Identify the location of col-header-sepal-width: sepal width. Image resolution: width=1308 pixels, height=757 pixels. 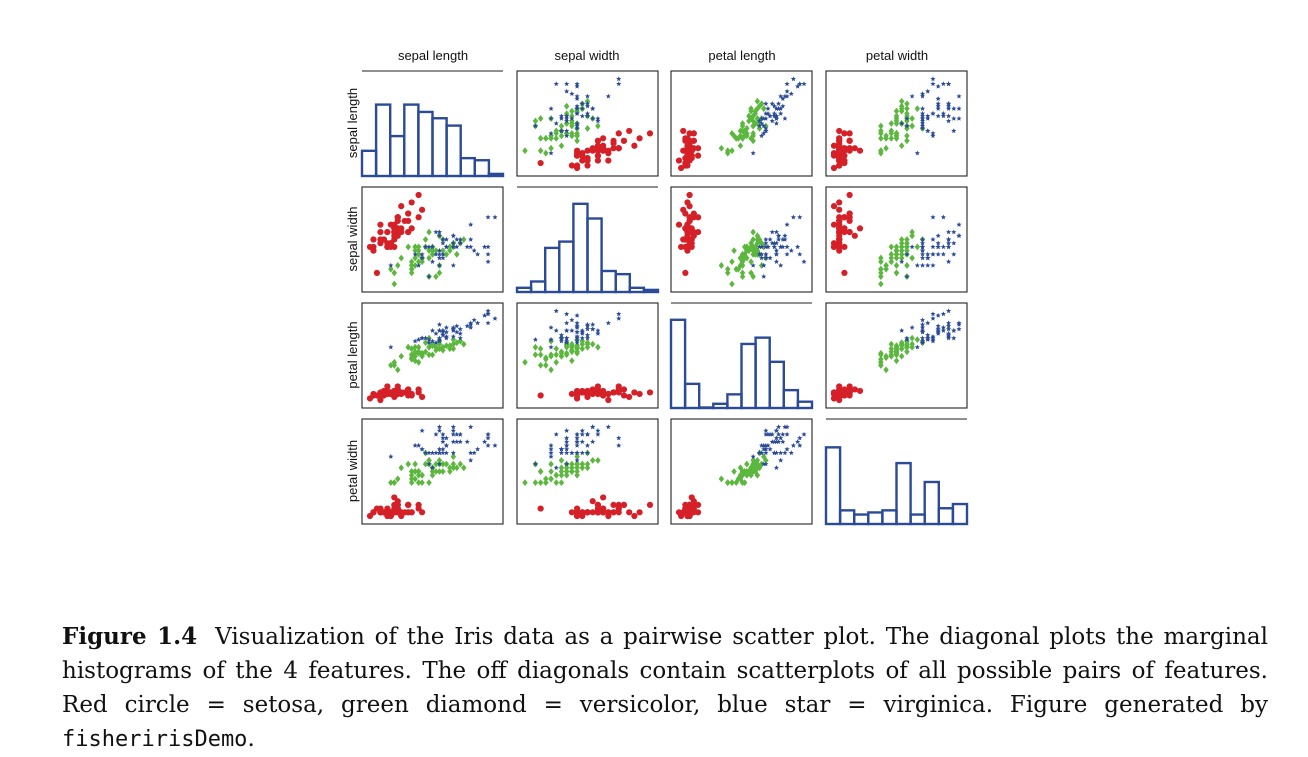
(586, 55).